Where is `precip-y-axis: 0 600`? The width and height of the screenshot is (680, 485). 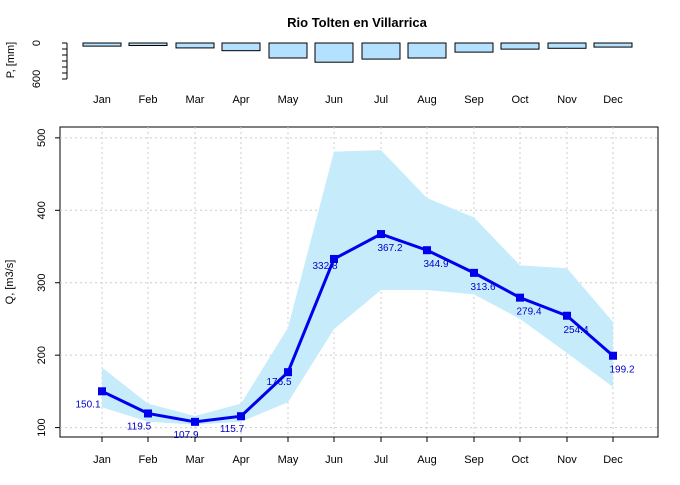
precip-y-axis: 0 600 is located at coordinates (49, 64).